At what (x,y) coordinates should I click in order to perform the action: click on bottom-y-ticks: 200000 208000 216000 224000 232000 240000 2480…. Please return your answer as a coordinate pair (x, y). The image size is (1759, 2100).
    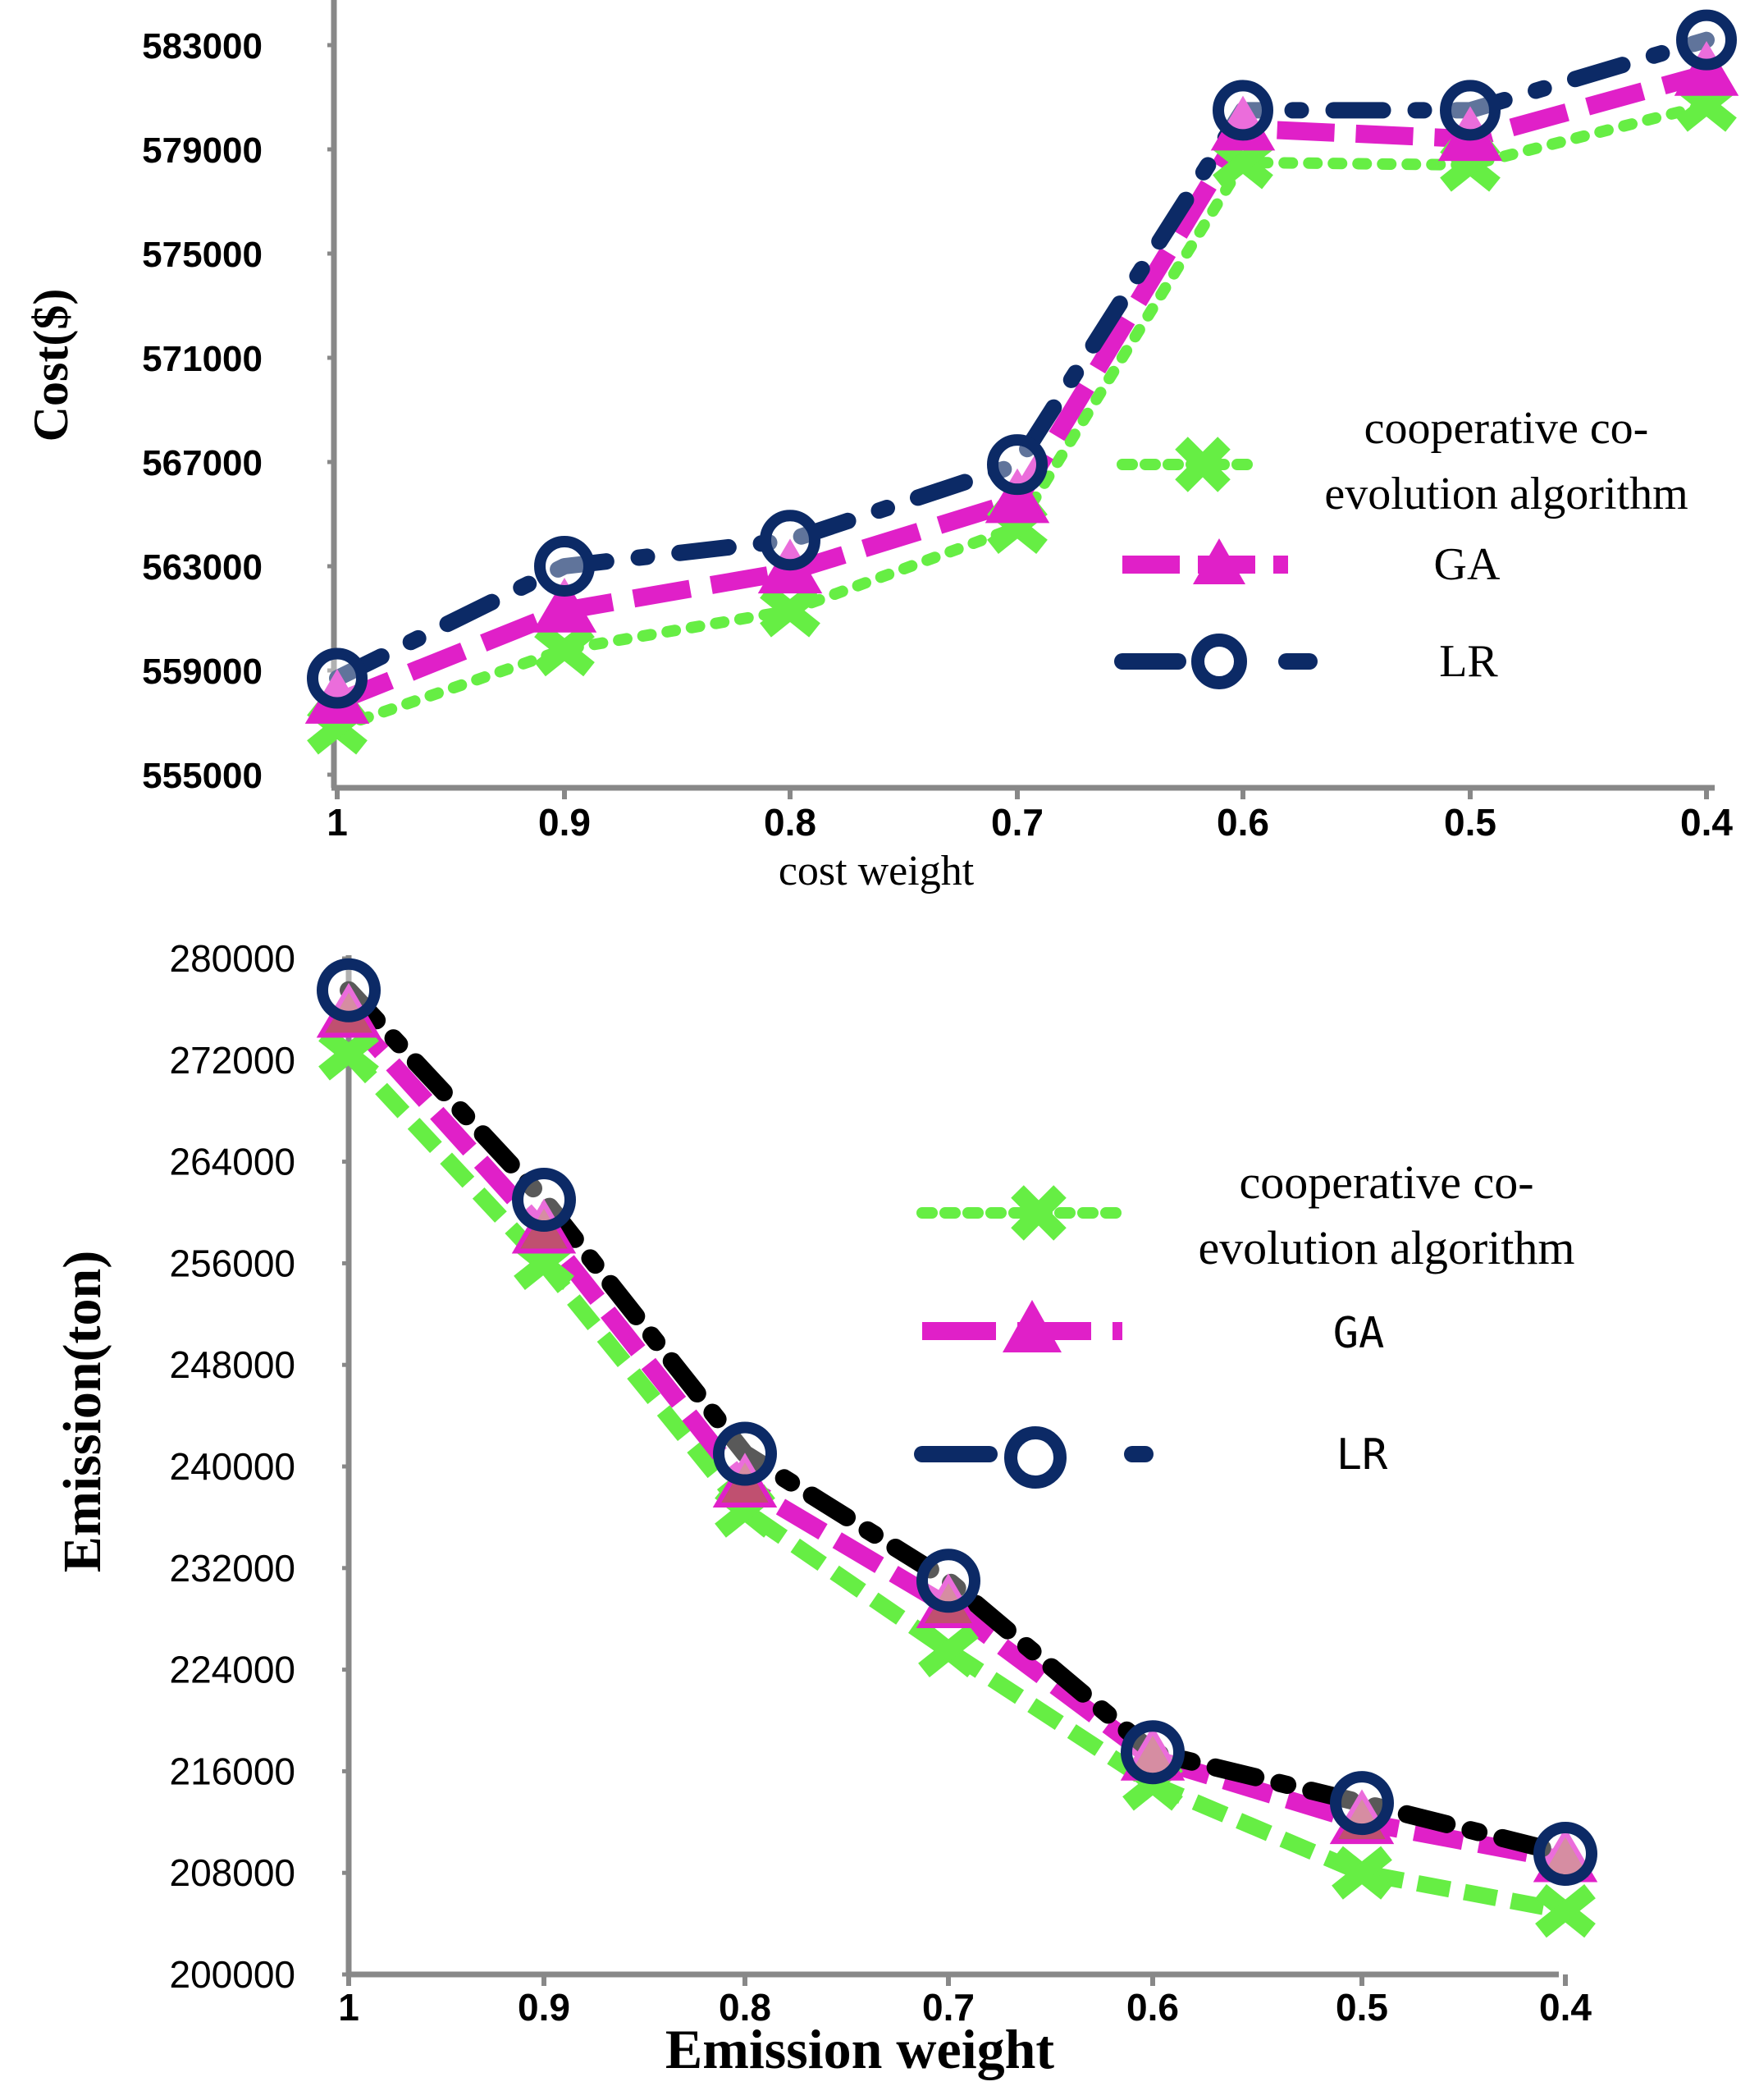
    Looking at the image, I should click on (260, 1466).